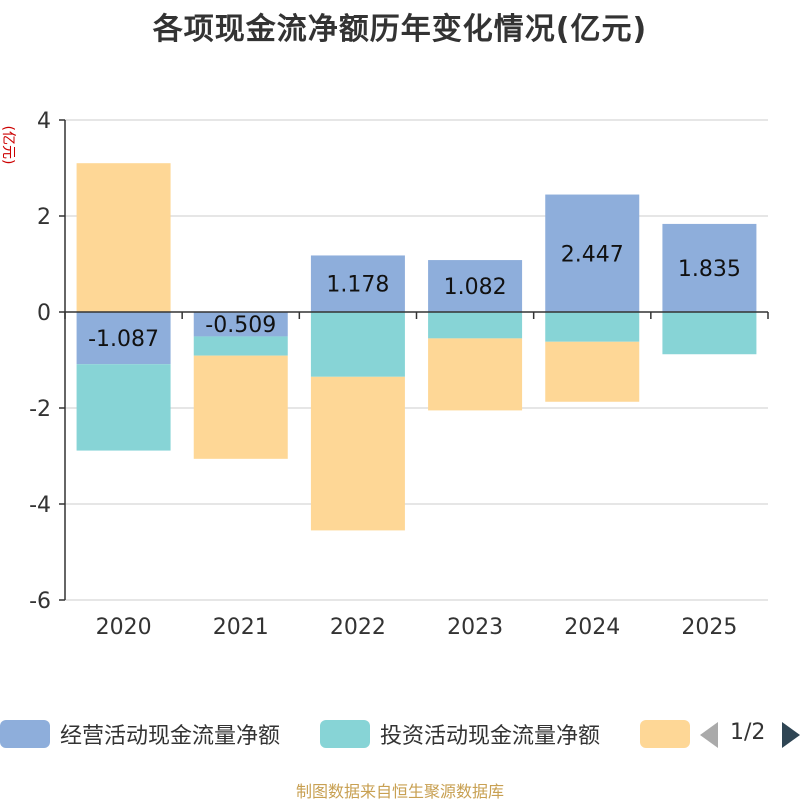 The width and height of the screenshot is (800, 802). Describe the element at coordinates (475, 627) in the screenshot. I see `x-tick-label-2023: 2023` at that location.